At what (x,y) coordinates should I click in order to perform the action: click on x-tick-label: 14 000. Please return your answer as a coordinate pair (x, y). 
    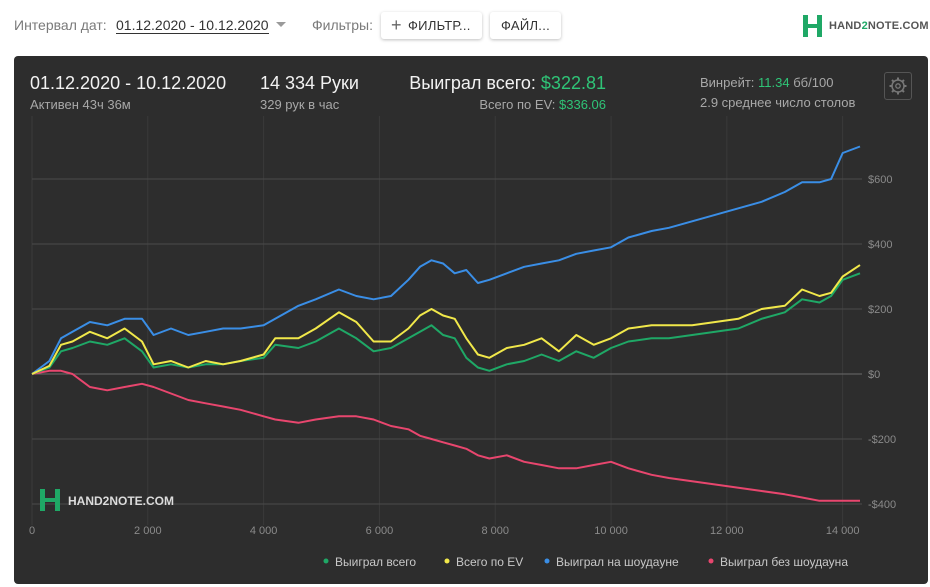
    Looking at the image, I should click on (843, 531).